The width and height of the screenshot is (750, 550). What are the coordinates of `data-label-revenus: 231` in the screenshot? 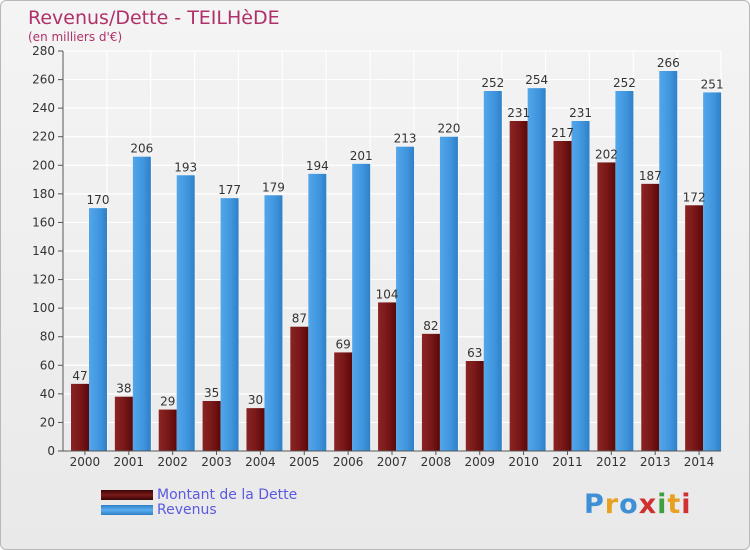 It's located at (580, 113).